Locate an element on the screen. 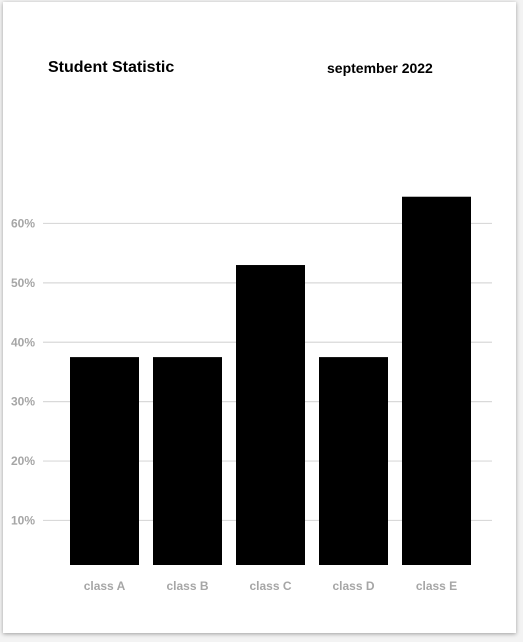  y-tick-label: 50% is located at coordinates (23, 283).